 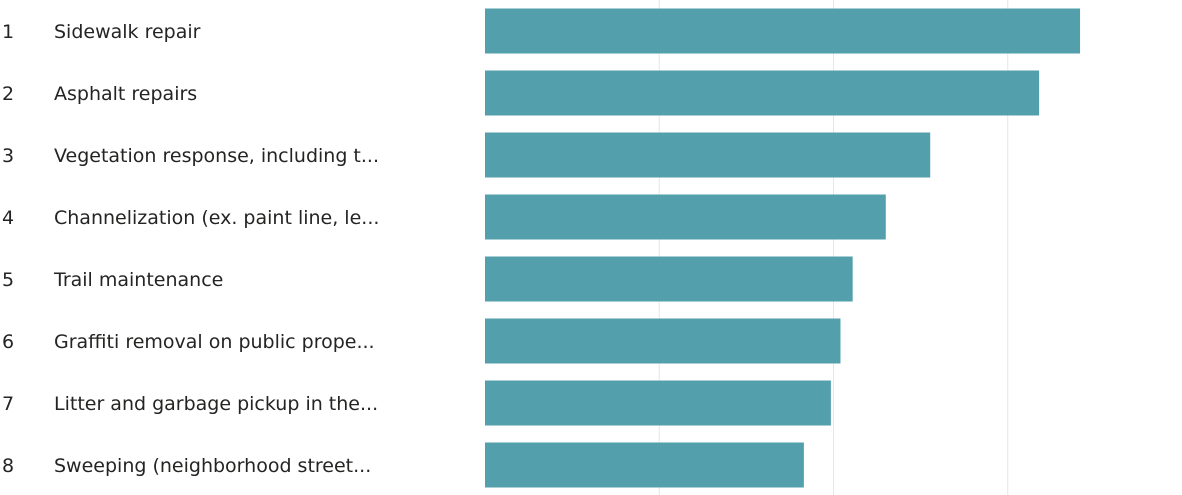 What do you see at coordinates (8, 342) in the screenshot?
I see `rank-number: 6` at bounding box center [8, 342].